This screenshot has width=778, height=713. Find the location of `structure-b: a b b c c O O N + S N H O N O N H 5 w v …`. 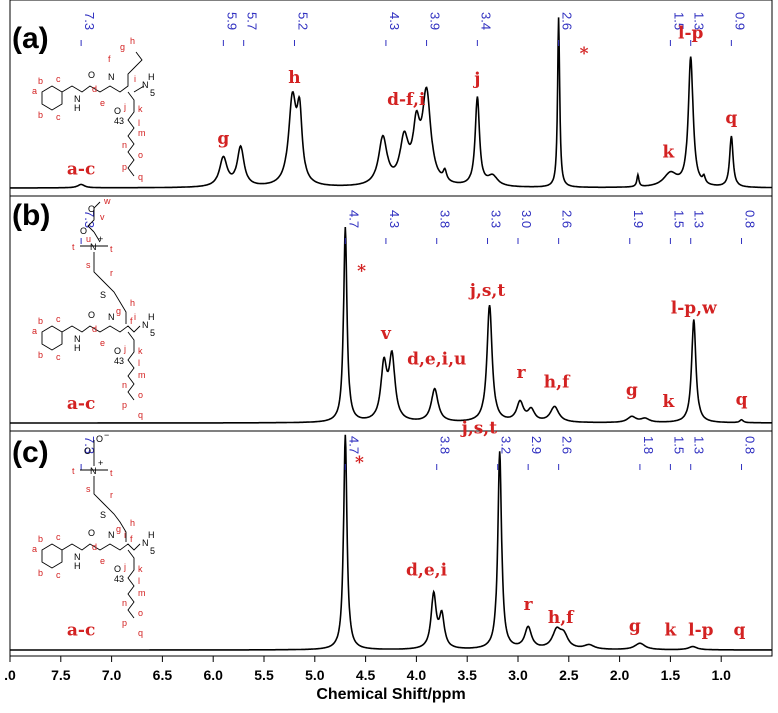

structure-b: a b b c c O O N + S N H O N O N H 5 w v … is located at coordinates (93, 308).